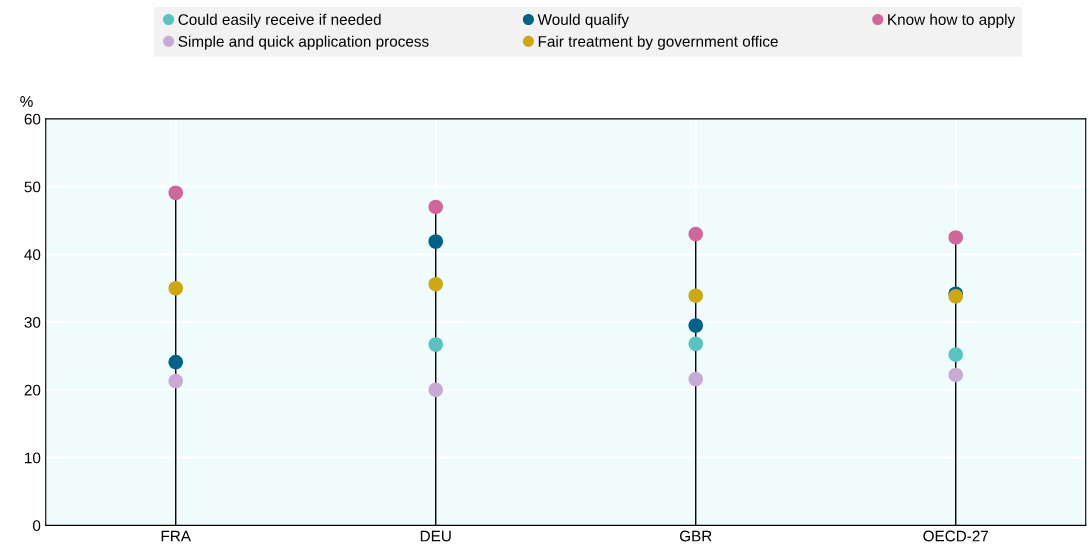  I want to click on y-tick-label: 10, so click(33, 458).